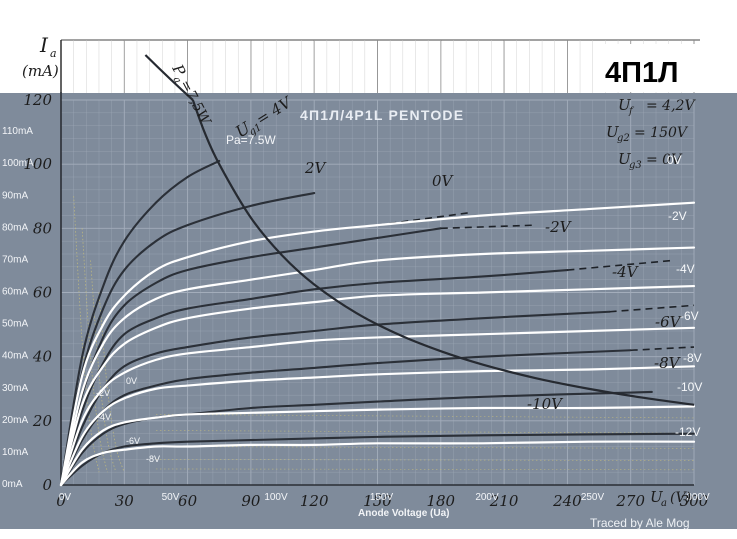 This screenshot has width=737, height=539. I want to click on scan-x-tick-label: 30, so click(125, 501).